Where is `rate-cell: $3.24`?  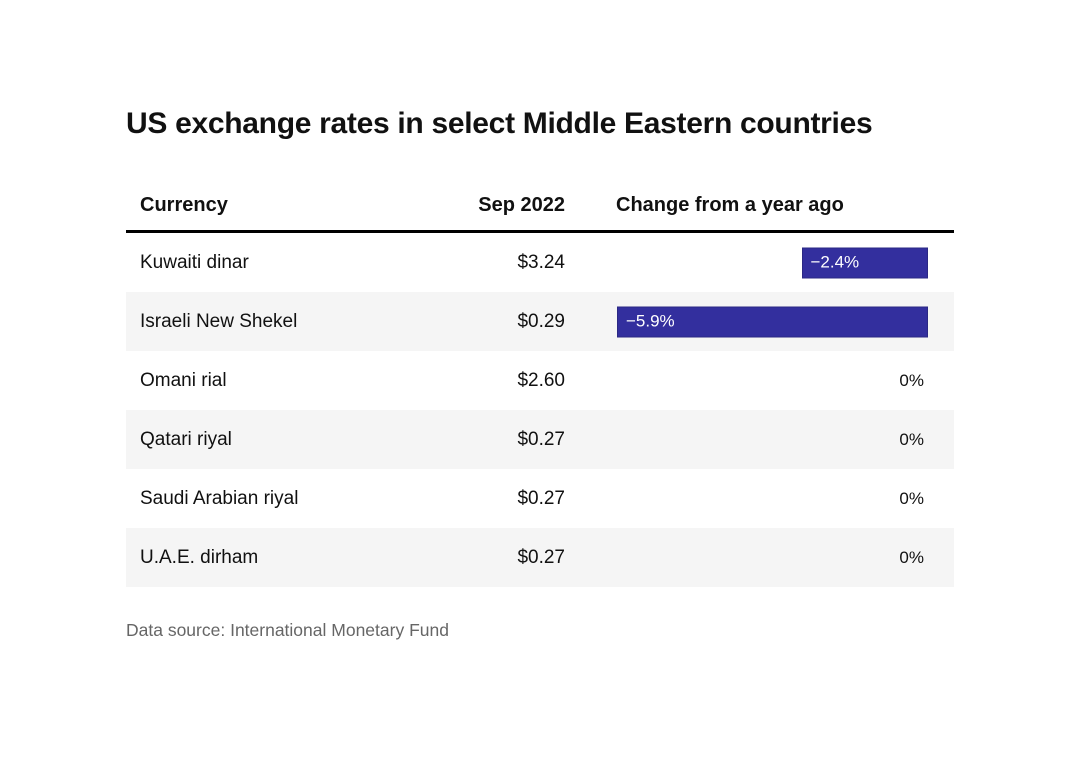 rate-cell: $3.24 is located at coordinates (541, 262).